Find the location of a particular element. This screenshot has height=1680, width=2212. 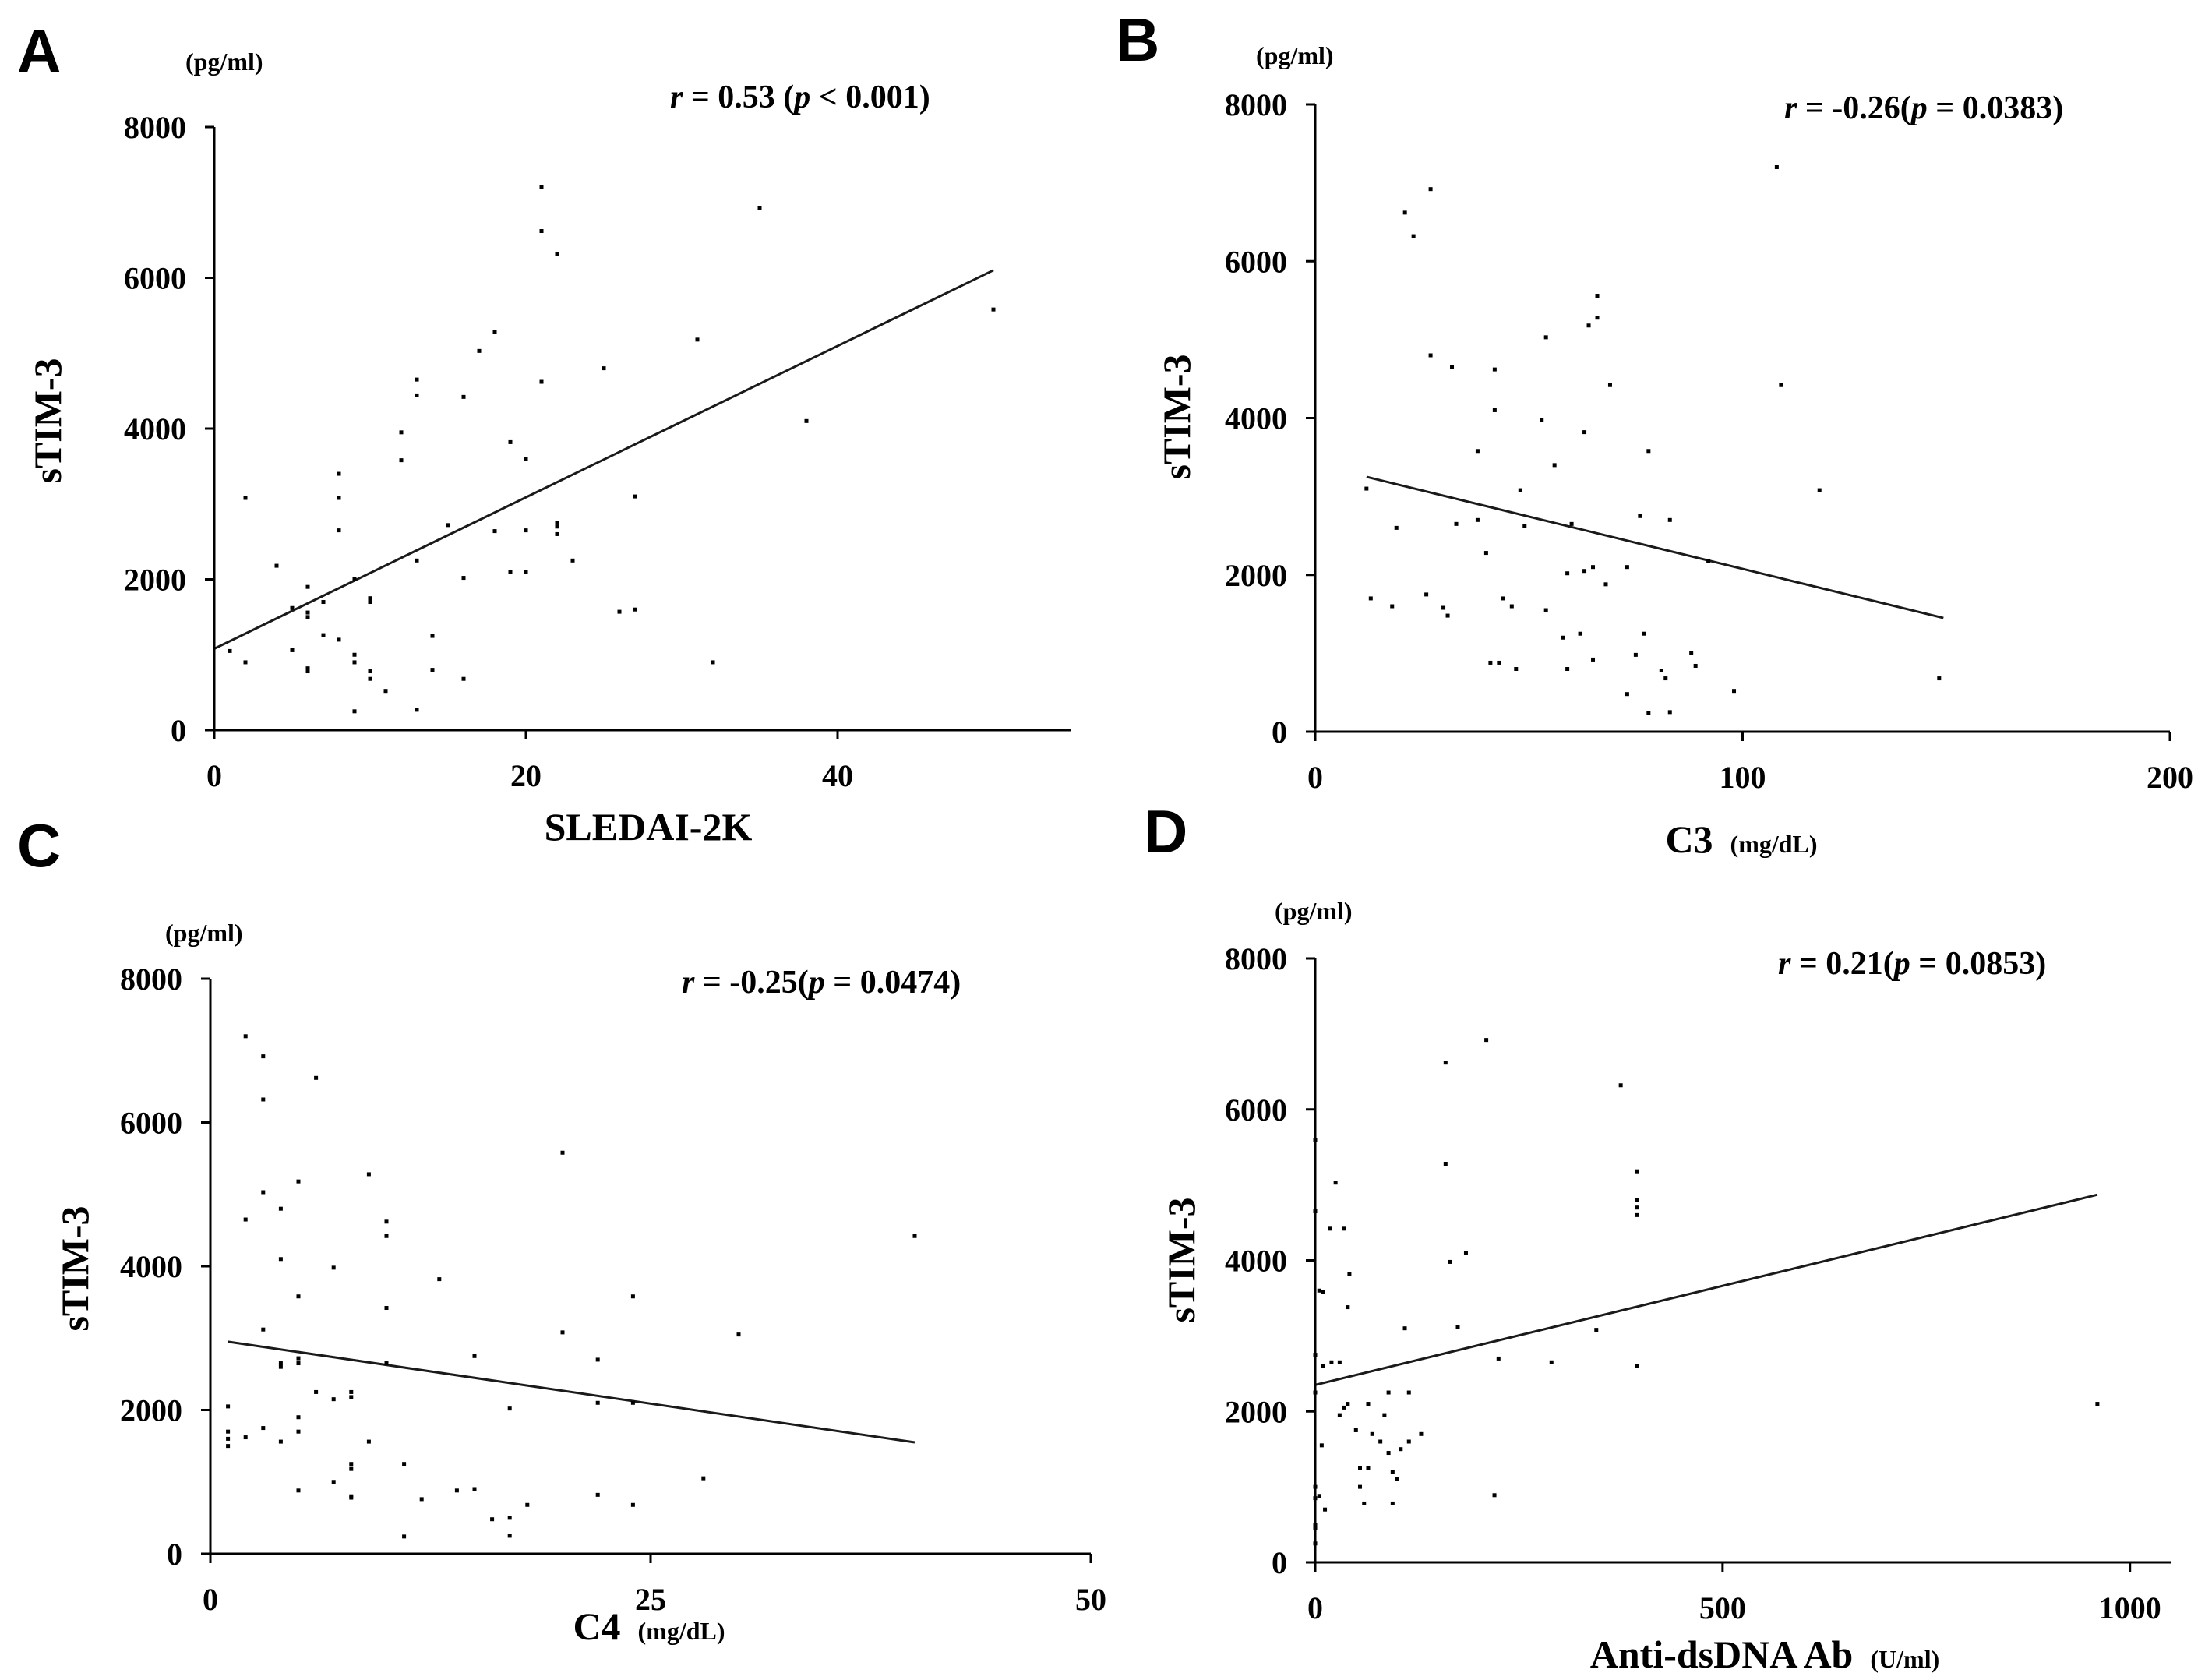

panel-b-y-tick-label: 2000 is located at coordinates (1256, 576).